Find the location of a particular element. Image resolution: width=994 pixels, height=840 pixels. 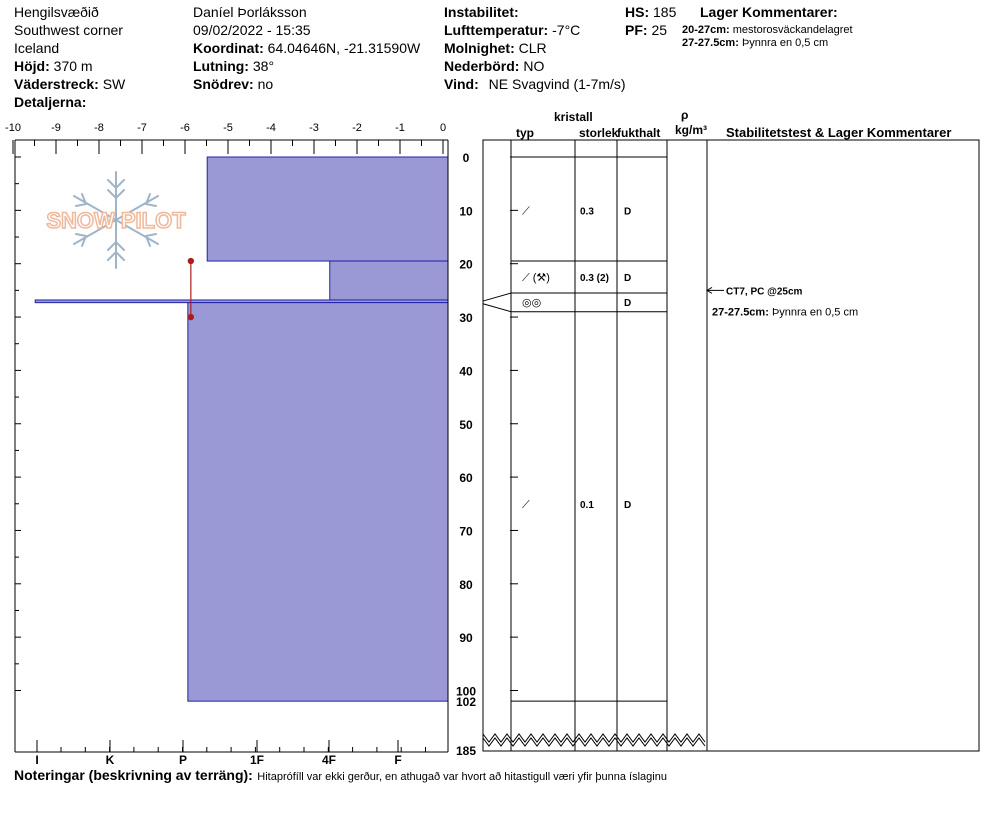

depth-tick-label: 70 is located at coordinates (466, 531).